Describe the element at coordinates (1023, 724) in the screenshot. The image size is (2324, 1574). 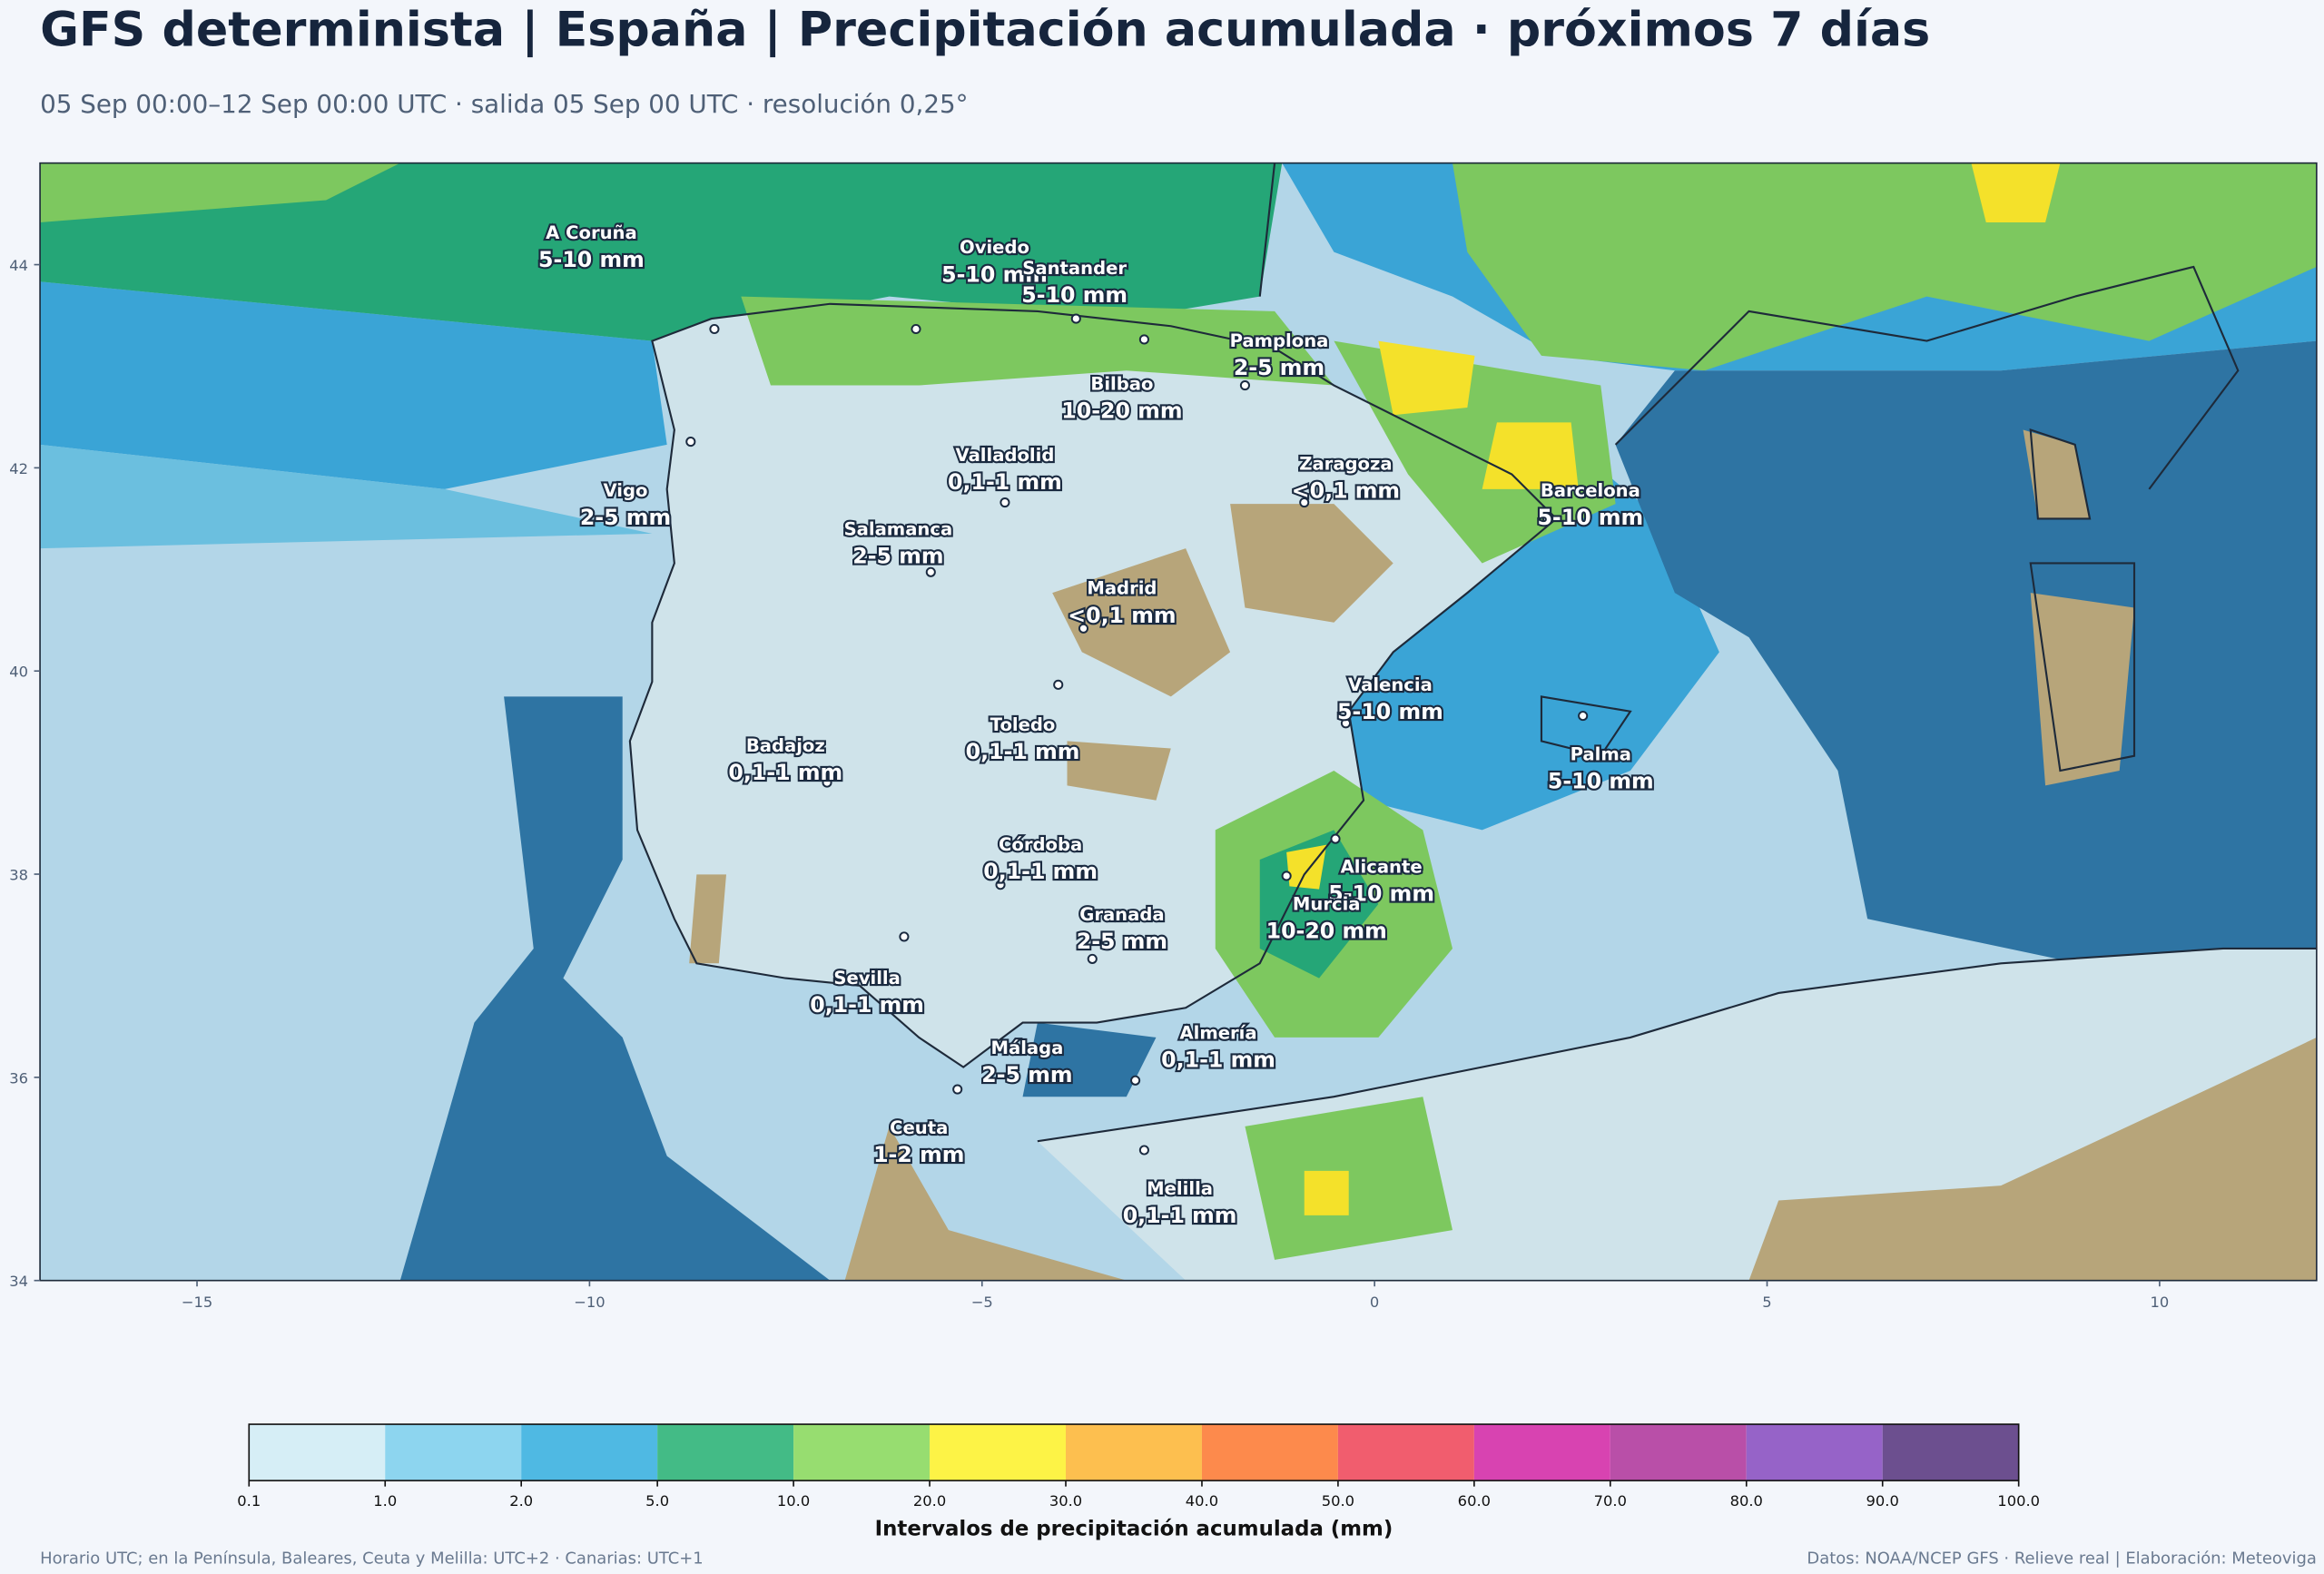
I see `city-name: Toledo` at that location.